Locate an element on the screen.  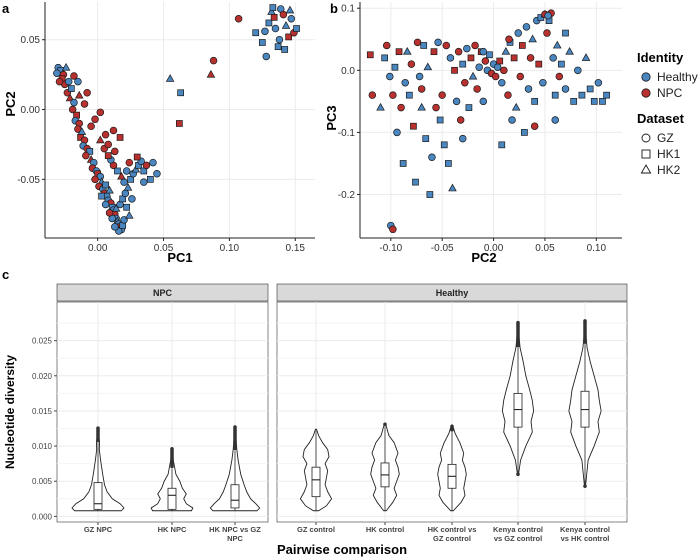
x-category-label: HK NPC is located at coordinates (172, 529).